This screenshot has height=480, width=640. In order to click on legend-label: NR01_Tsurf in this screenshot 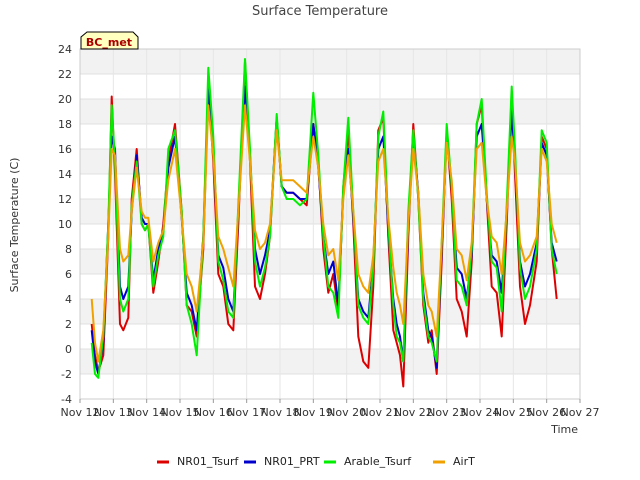, I will do `click(208, 461)`.